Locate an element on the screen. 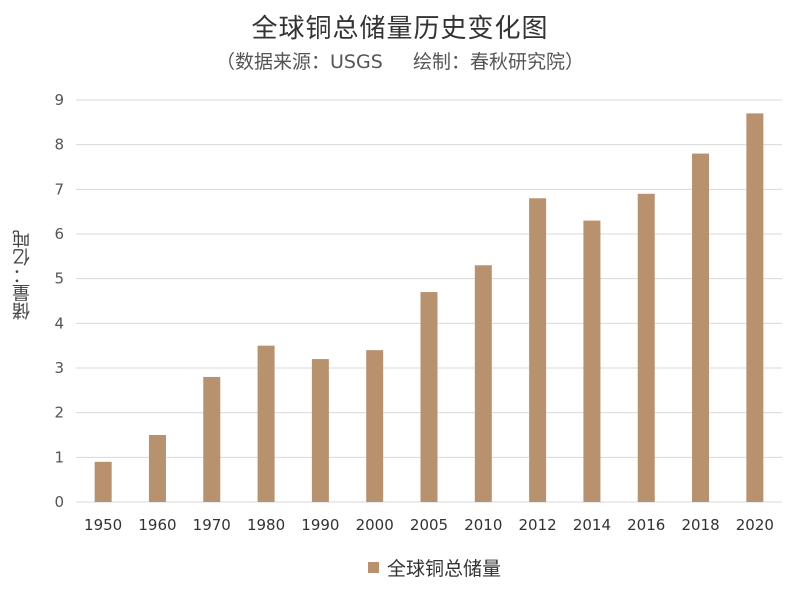  x-tick-label: 1950 is located at coordinates (103, 525).